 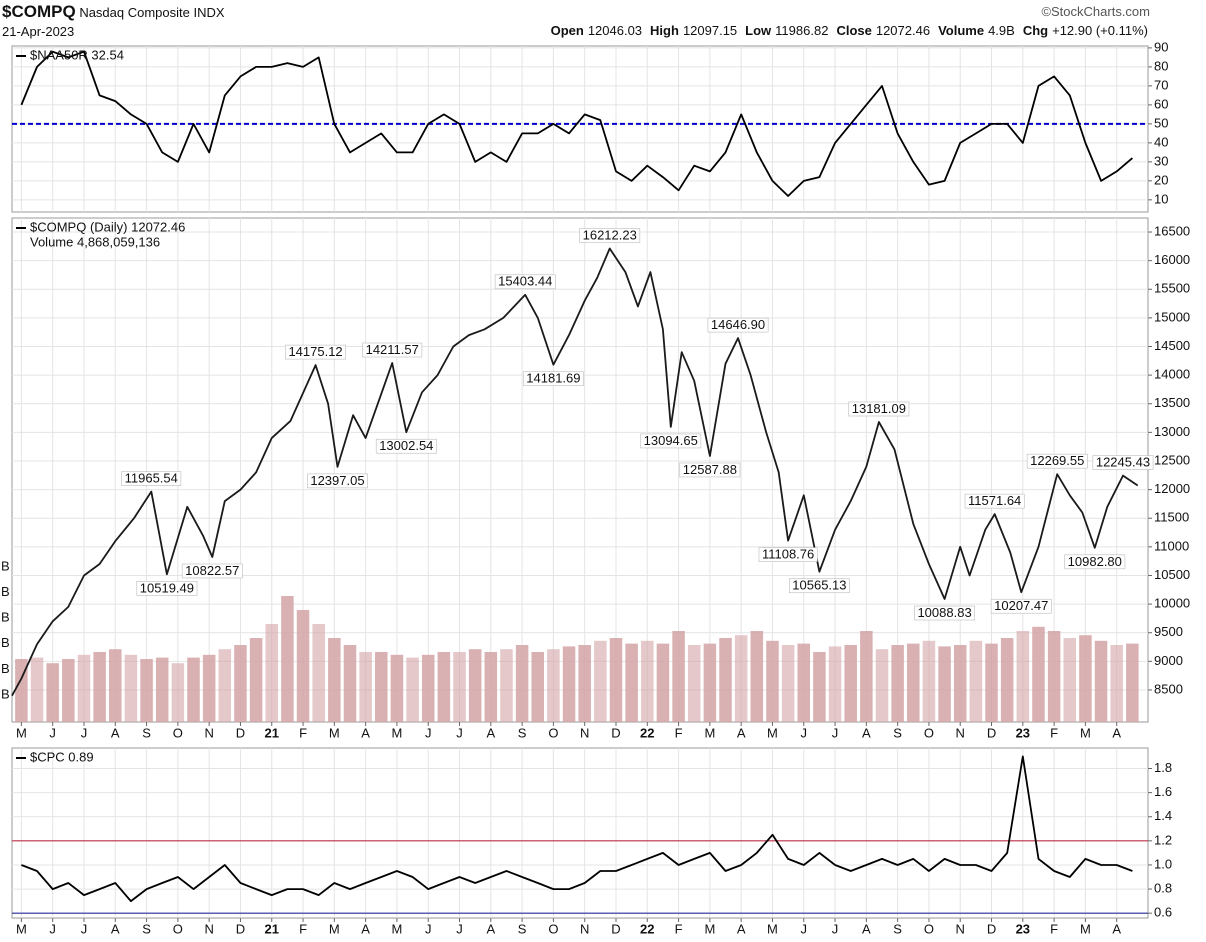 I want to click on annotation: 15403.44, so click(x=525, y=282).